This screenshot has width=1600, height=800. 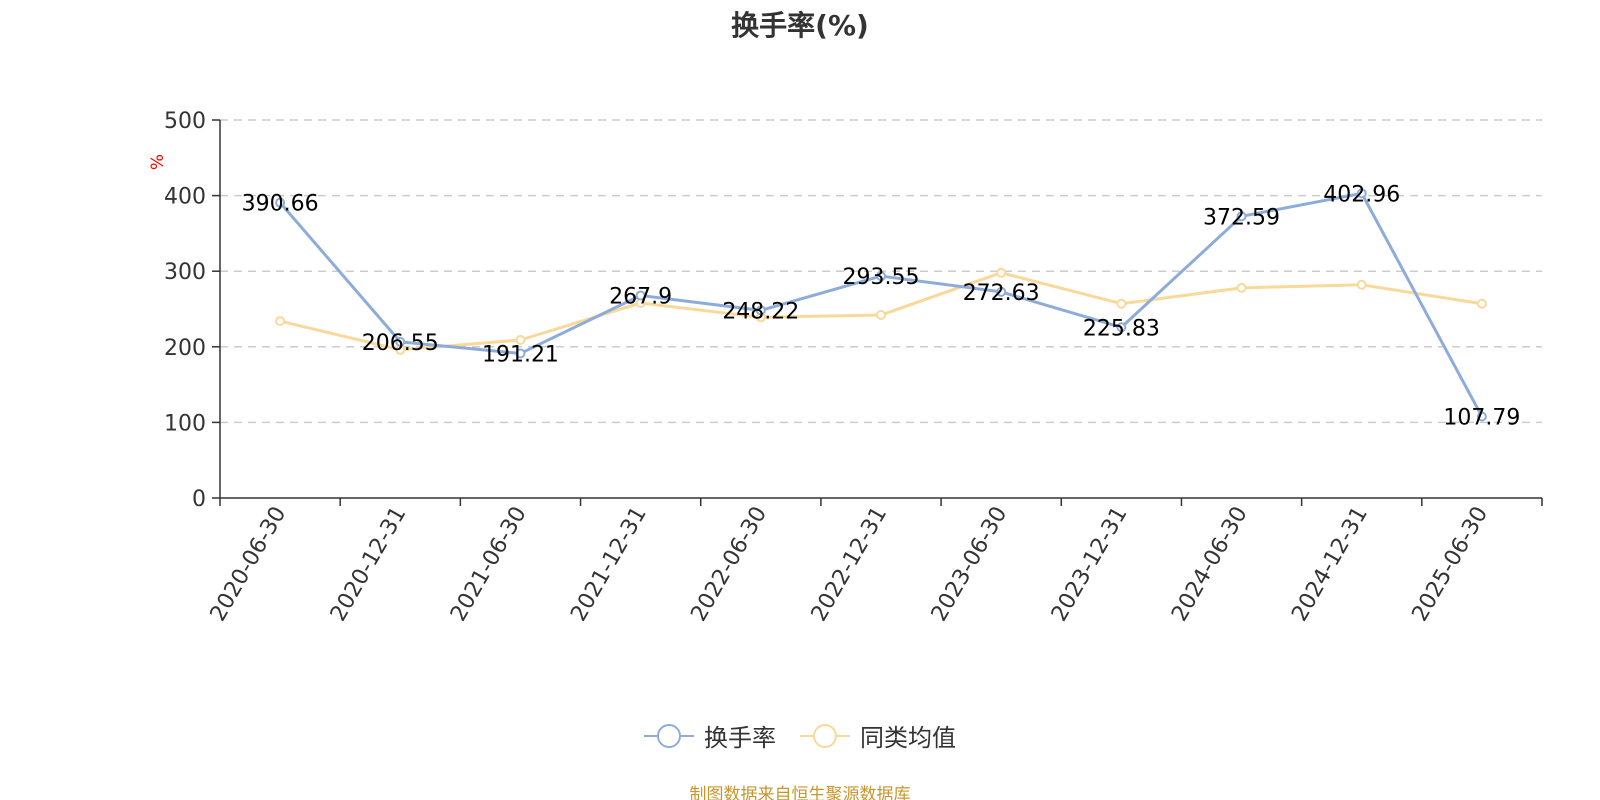 I want to click on x-tick-label: 2023-12-31, so click(x=1090, y=564).